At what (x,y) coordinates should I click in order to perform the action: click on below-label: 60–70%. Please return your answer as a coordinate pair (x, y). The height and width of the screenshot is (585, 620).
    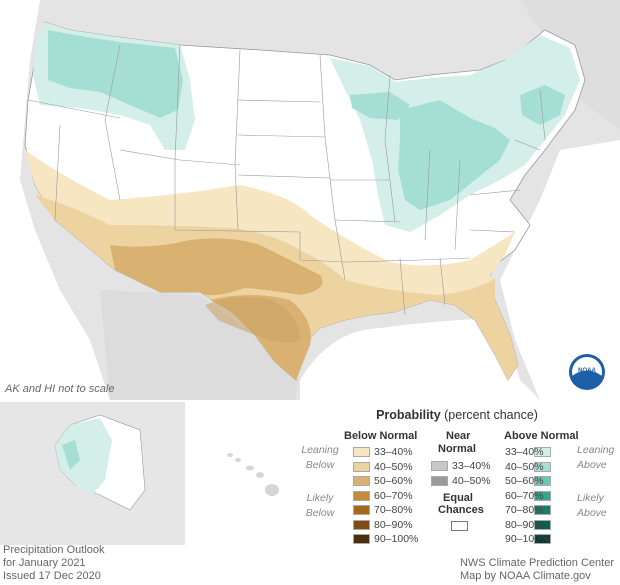
    Looking at the image, I should click on (393, 495).